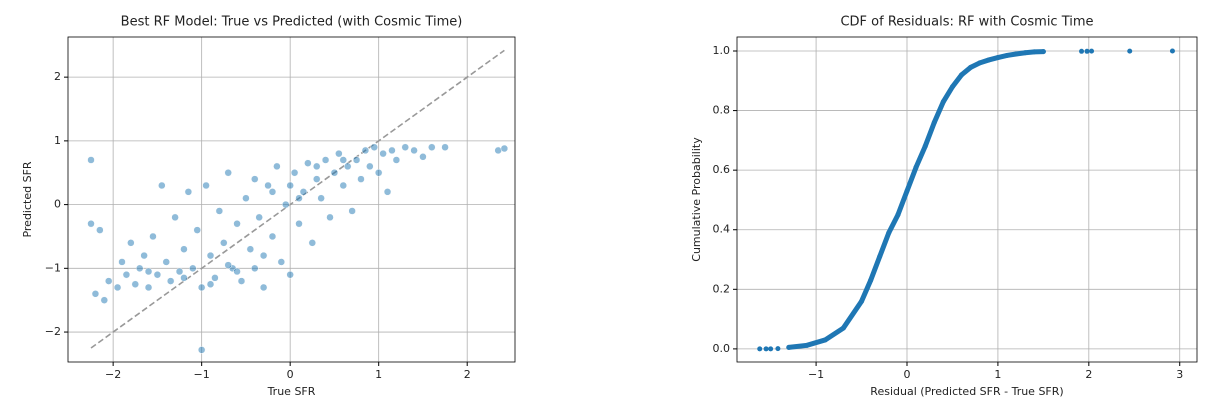 This screenshot has height=414, width=1226. What do you see at coordinates (966, 22) in the screenshot?
I see `chart-title: CDF of Residuals: RF with Cosmic Time` at bounding box center [966, 22].